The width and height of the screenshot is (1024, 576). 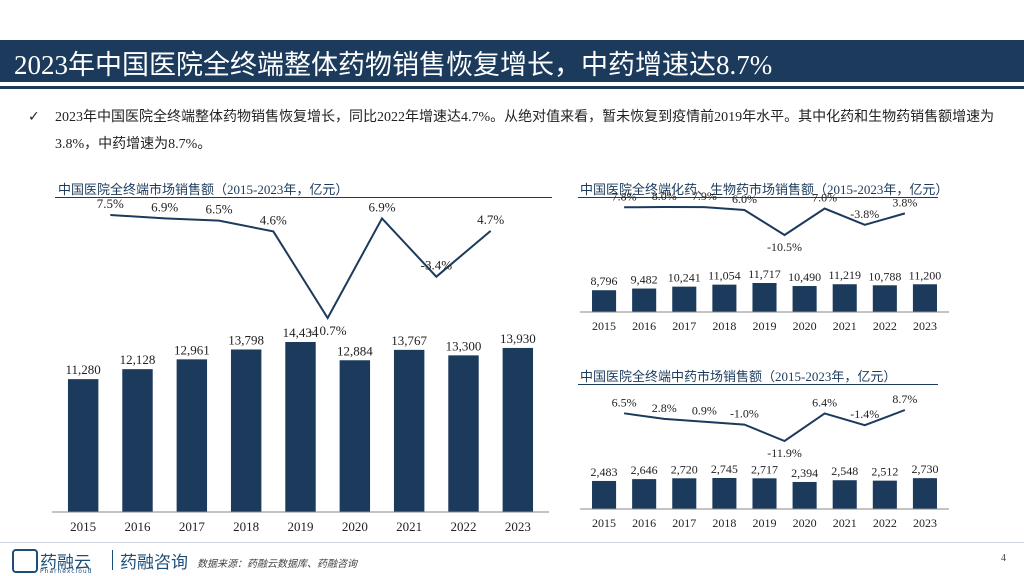 I want to click on brand-subname: Pharnexcloud, so click(x=66, y=571).